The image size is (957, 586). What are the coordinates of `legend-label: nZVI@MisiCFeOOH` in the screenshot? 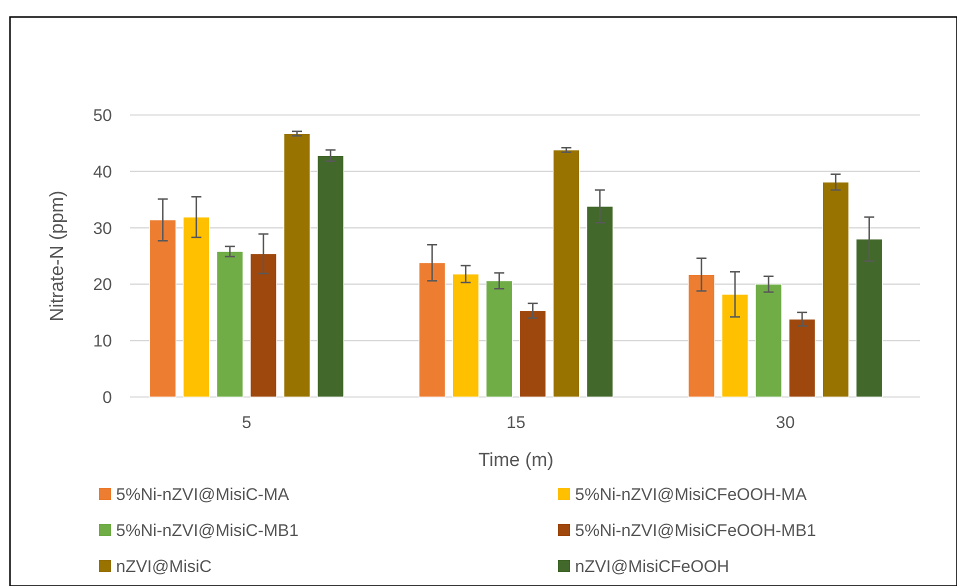 It's located at (652, 566).